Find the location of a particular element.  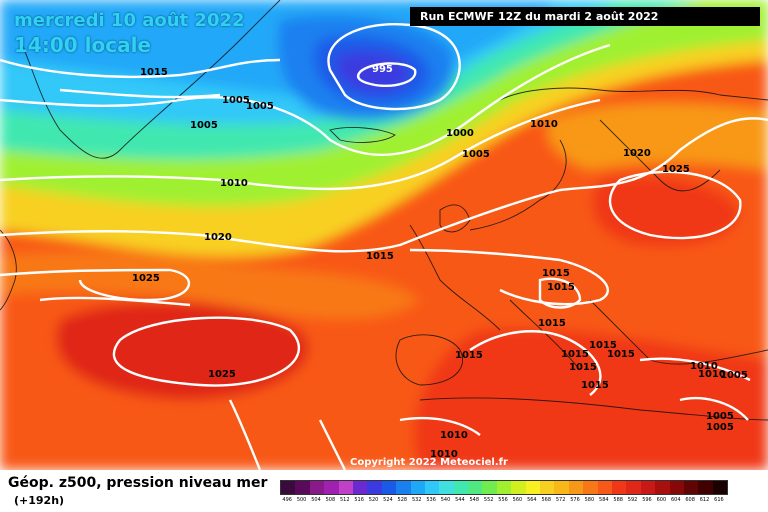

scale-label: 616 is located at coordinates (719, 500).